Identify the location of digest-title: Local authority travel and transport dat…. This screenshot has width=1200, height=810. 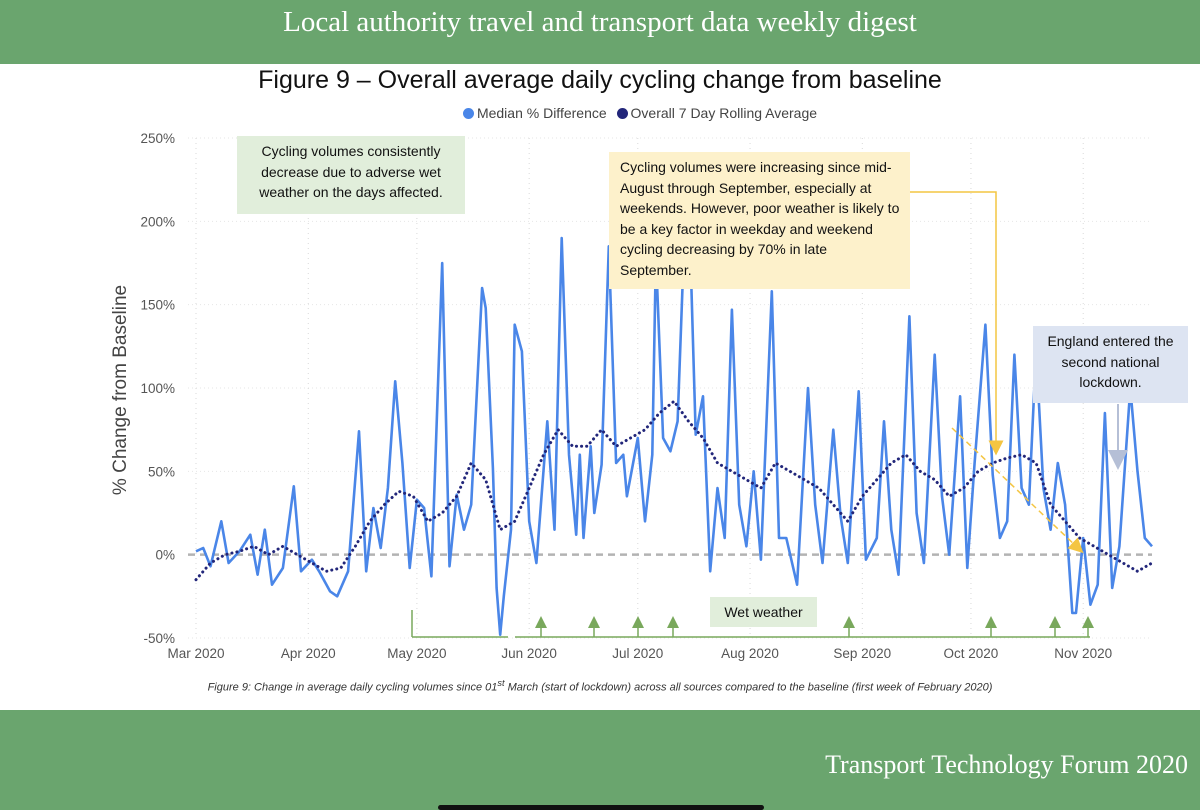
(600, 22).